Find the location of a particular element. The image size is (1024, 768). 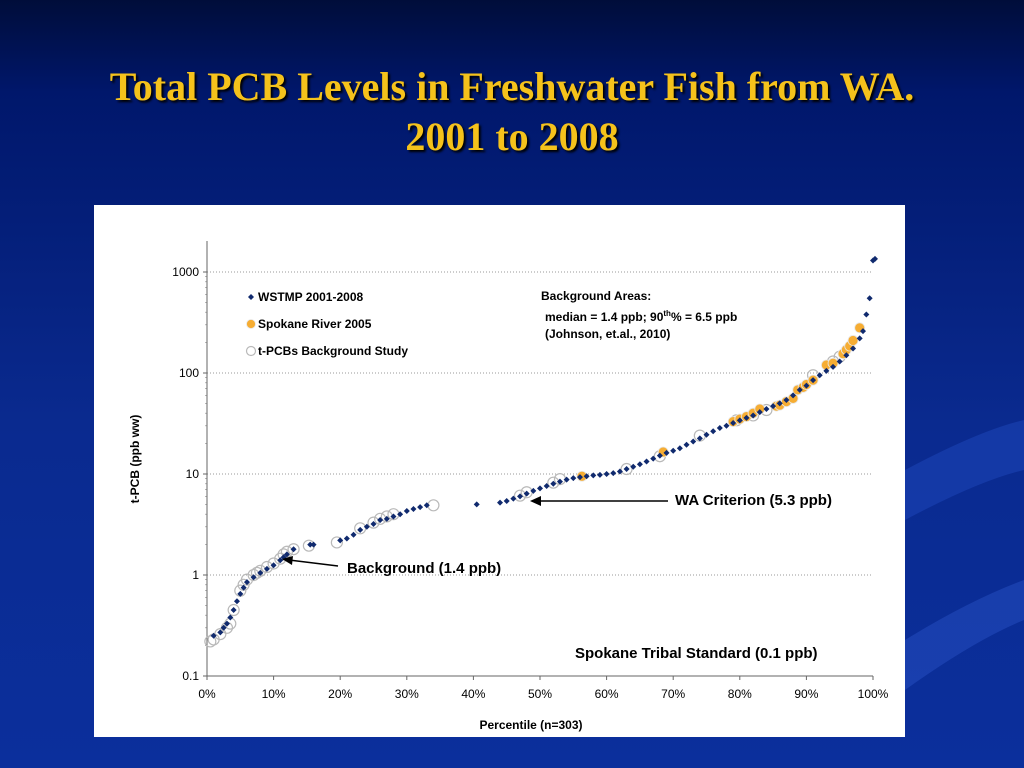

y-tick-label: 1 is located at coordinates (195, 575).